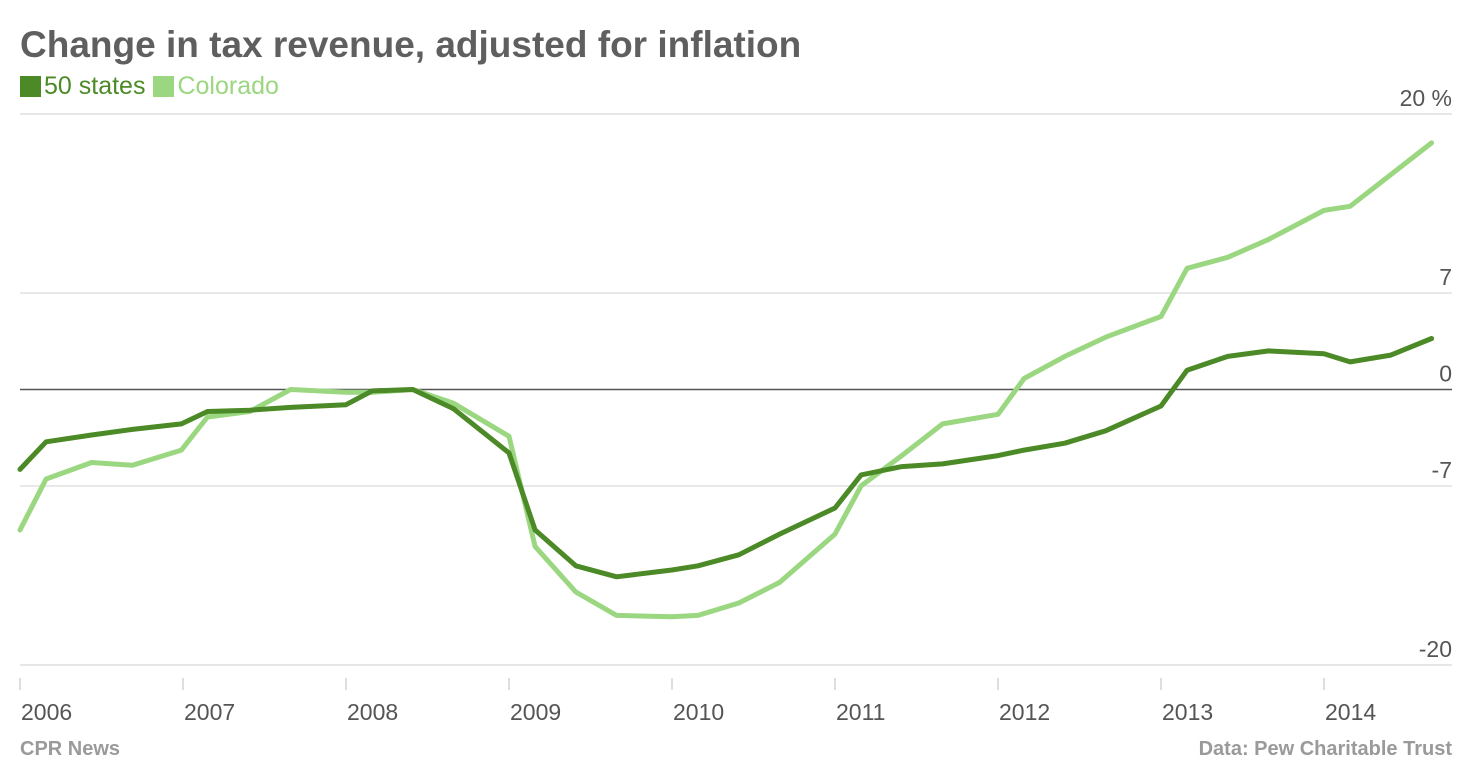 This screenshot has height=766, width=1472. What do you see at coordinates (1325, 749) in the screenshot?
I see `data-source: Data: Pew Charitable Trust` at bounding box center [1325, 749].